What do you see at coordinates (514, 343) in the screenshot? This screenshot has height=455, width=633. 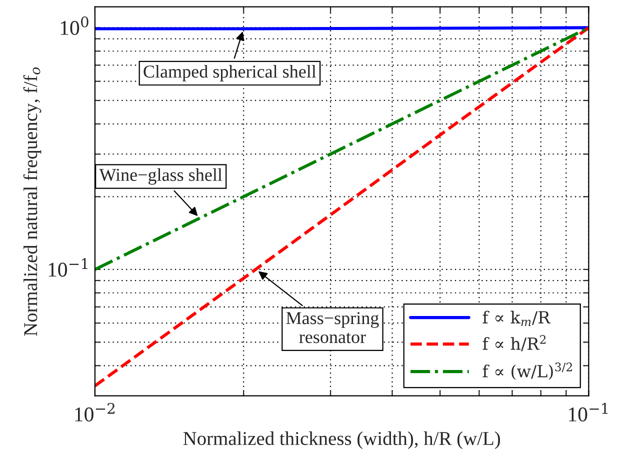 I see `legend-label: f ∝ h/R$^{2}$` at bounding box center [514, 343].